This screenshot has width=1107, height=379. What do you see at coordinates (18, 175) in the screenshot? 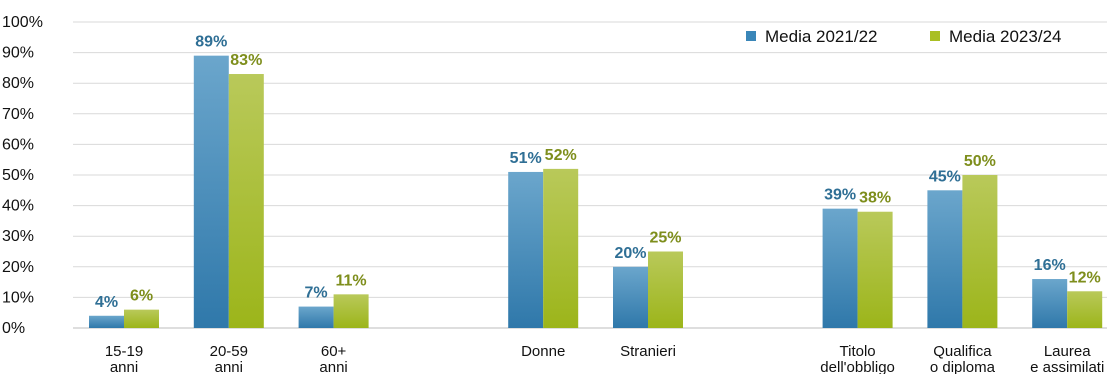
I see `y-tick-label: 50%` at bounding box center [18, 175].